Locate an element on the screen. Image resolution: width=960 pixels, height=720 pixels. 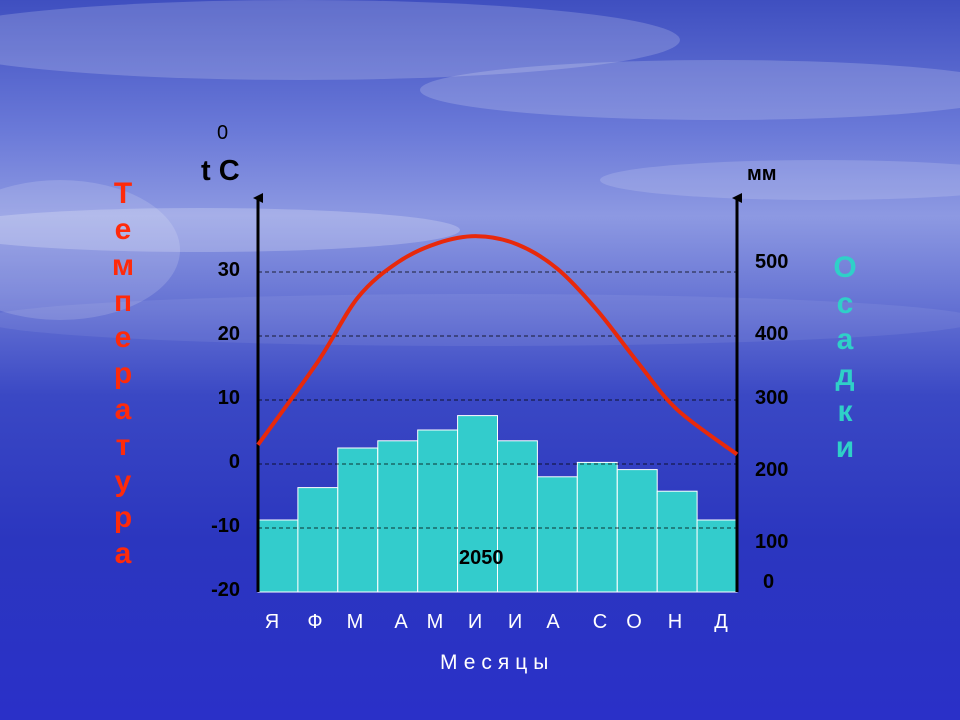
precipitation-axis-label: мм is located at coordinates (762, 174).